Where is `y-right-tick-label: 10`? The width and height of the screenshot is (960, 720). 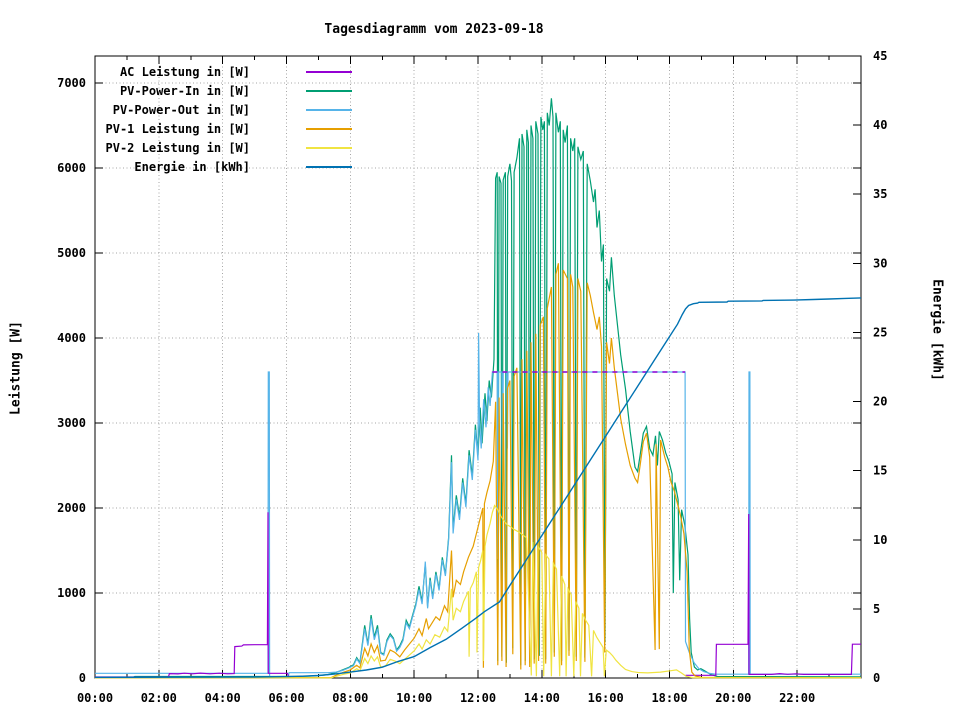
y-right-tick-label: 10 is located at coordinates (880, 540).